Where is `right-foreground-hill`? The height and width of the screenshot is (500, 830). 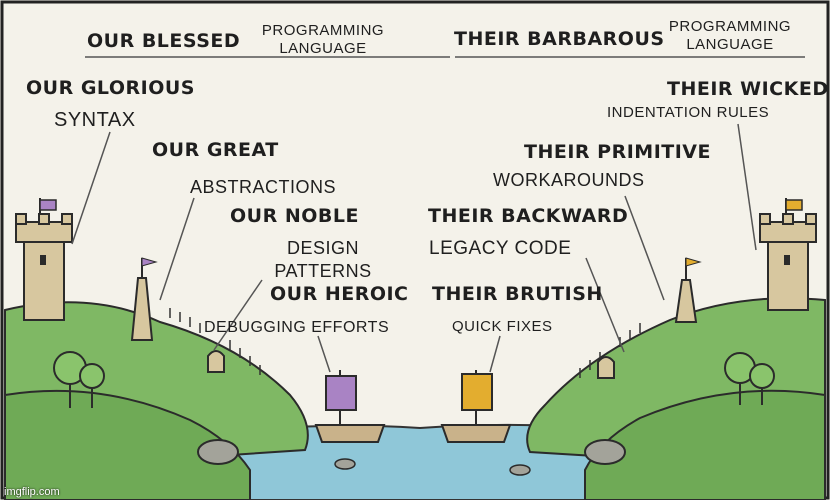
right-foreground-hill is located at coordinates (705, 444).